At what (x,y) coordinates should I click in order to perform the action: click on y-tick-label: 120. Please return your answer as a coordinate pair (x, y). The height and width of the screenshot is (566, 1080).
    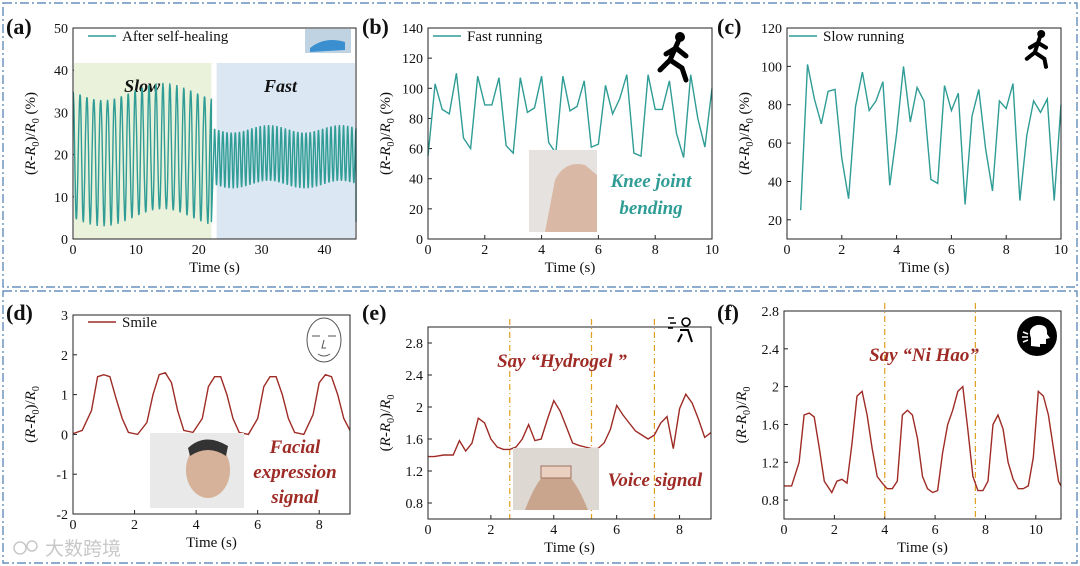
    Looking at the image, I should click on (412, 59).